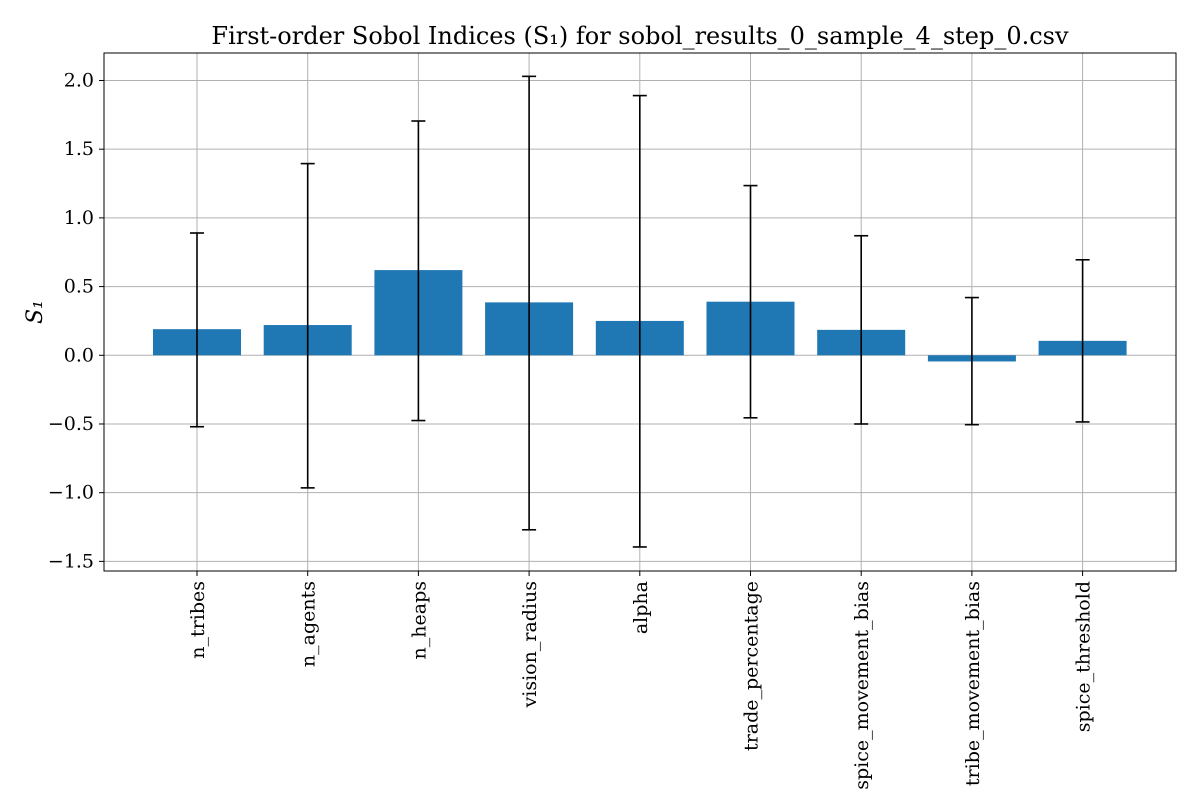 This screenshot has height=800, width=1200. I want to click on x-tick-label: trade_percentage, so click(752, 666).